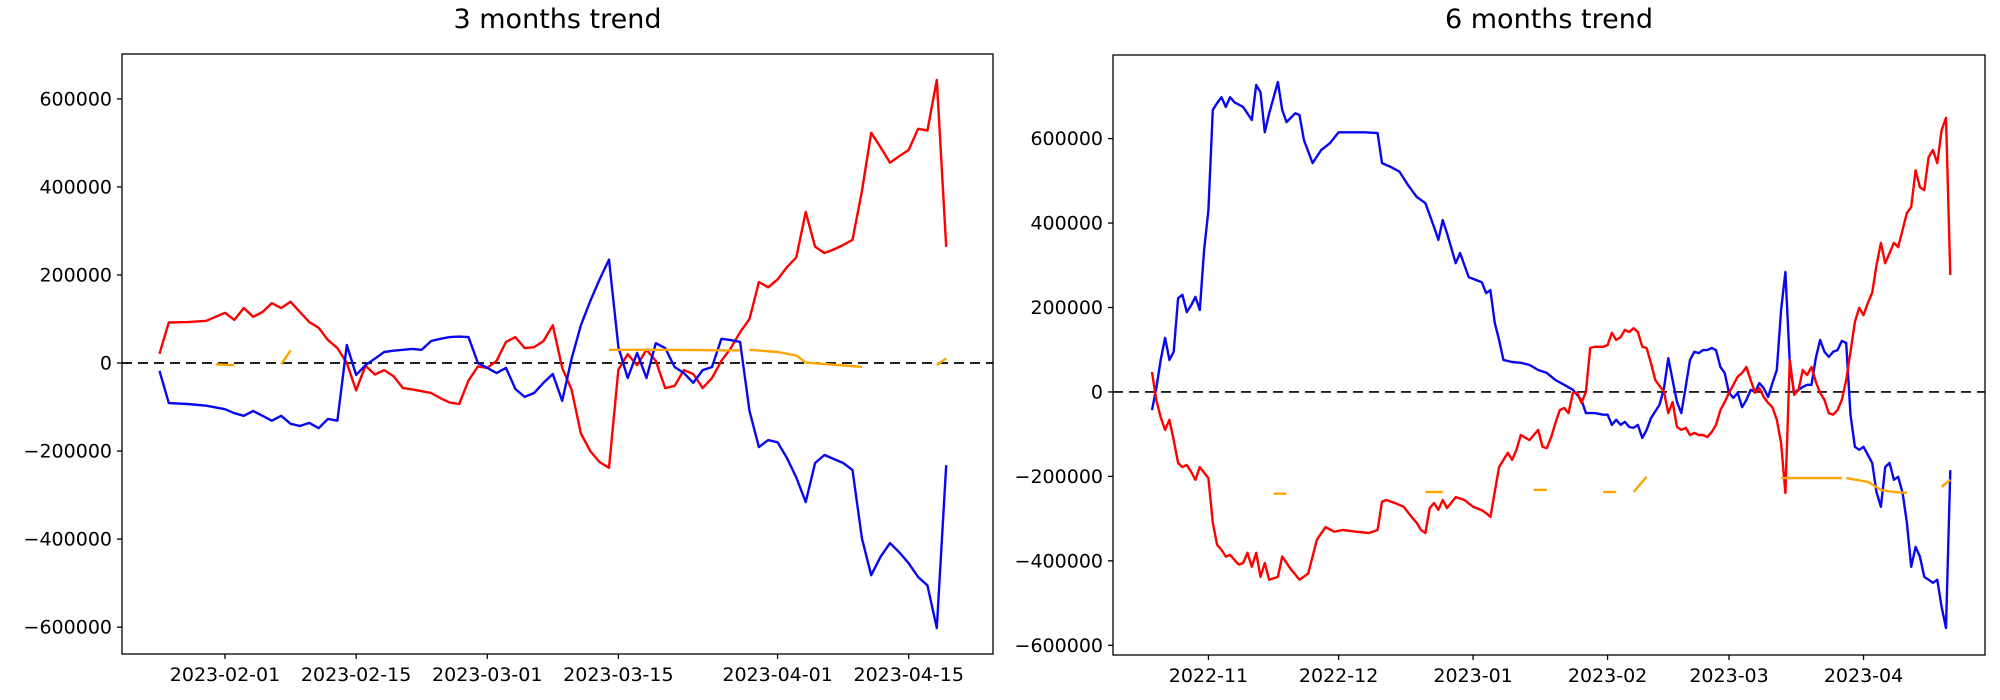  Describe the element at coordinates (1728, 676) in the screenshot. I see `x-tick-label: 2023-03` at that location.